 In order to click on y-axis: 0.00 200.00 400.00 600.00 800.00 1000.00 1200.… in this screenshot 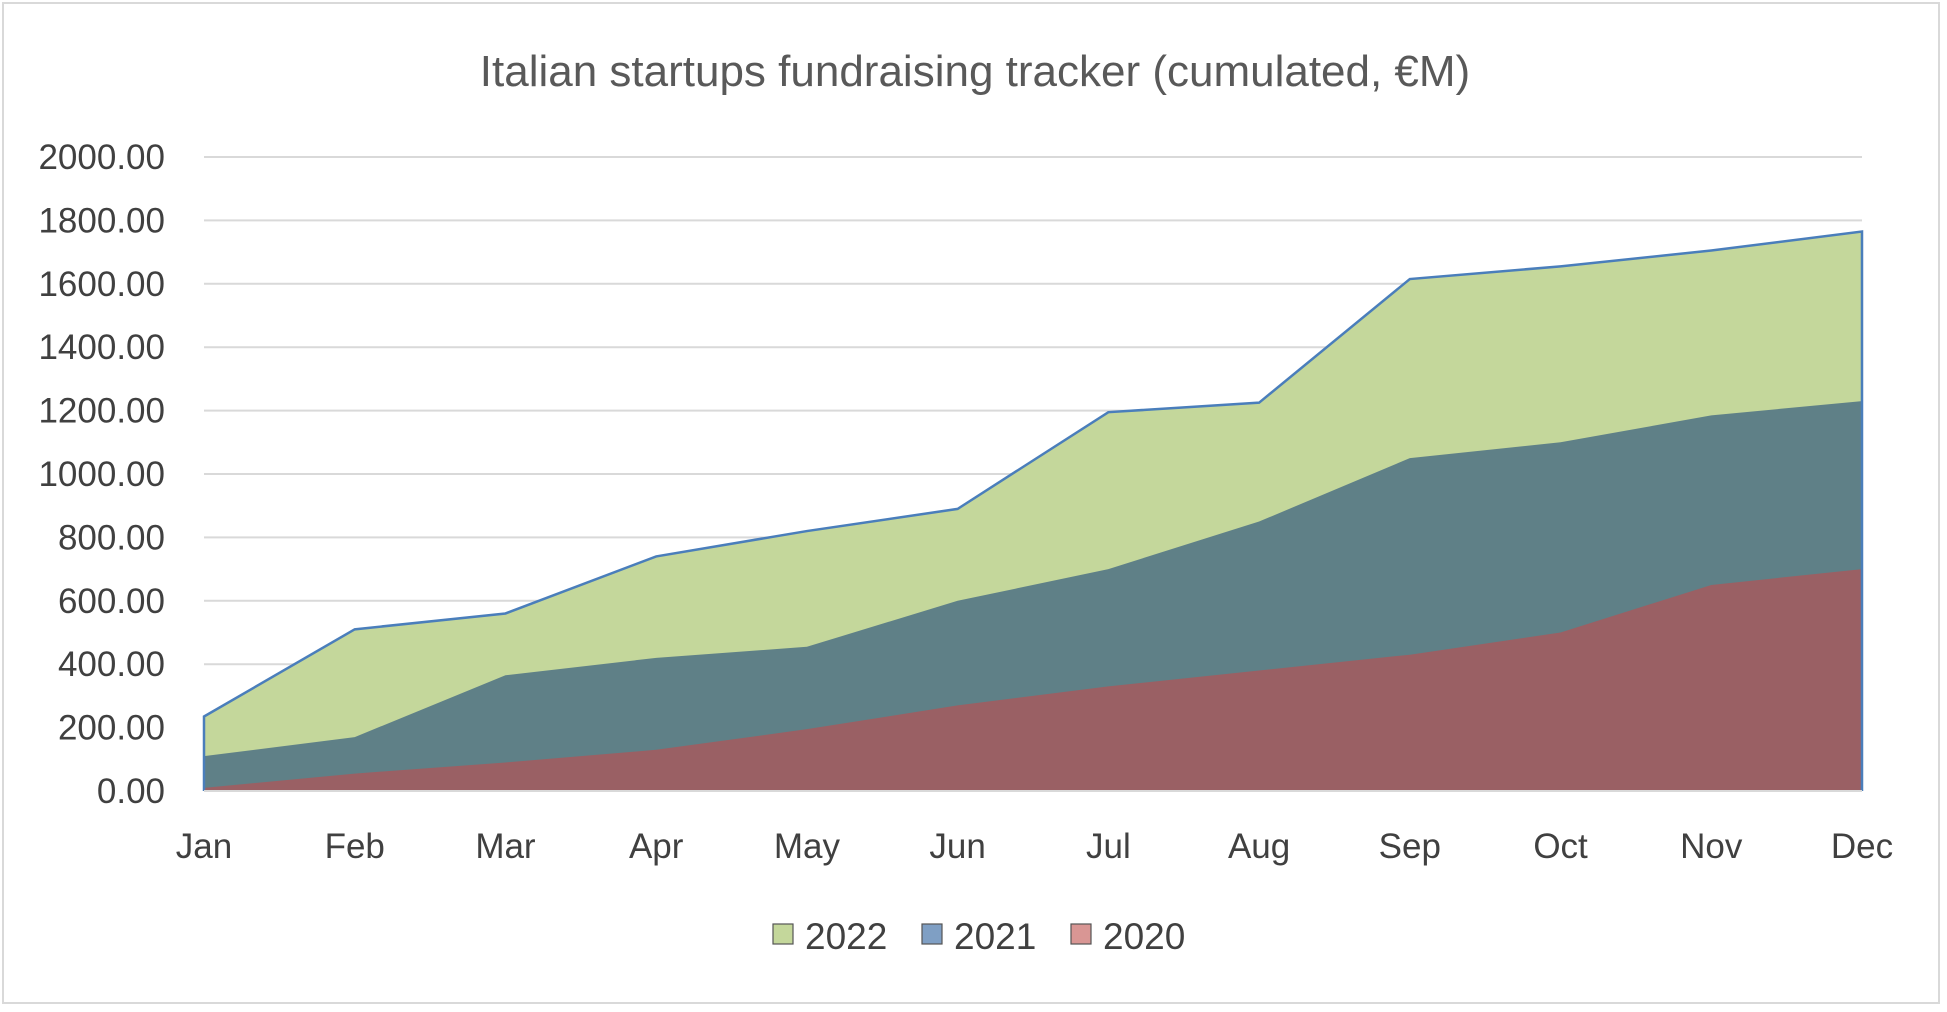, I will do `click(101, 474)`.